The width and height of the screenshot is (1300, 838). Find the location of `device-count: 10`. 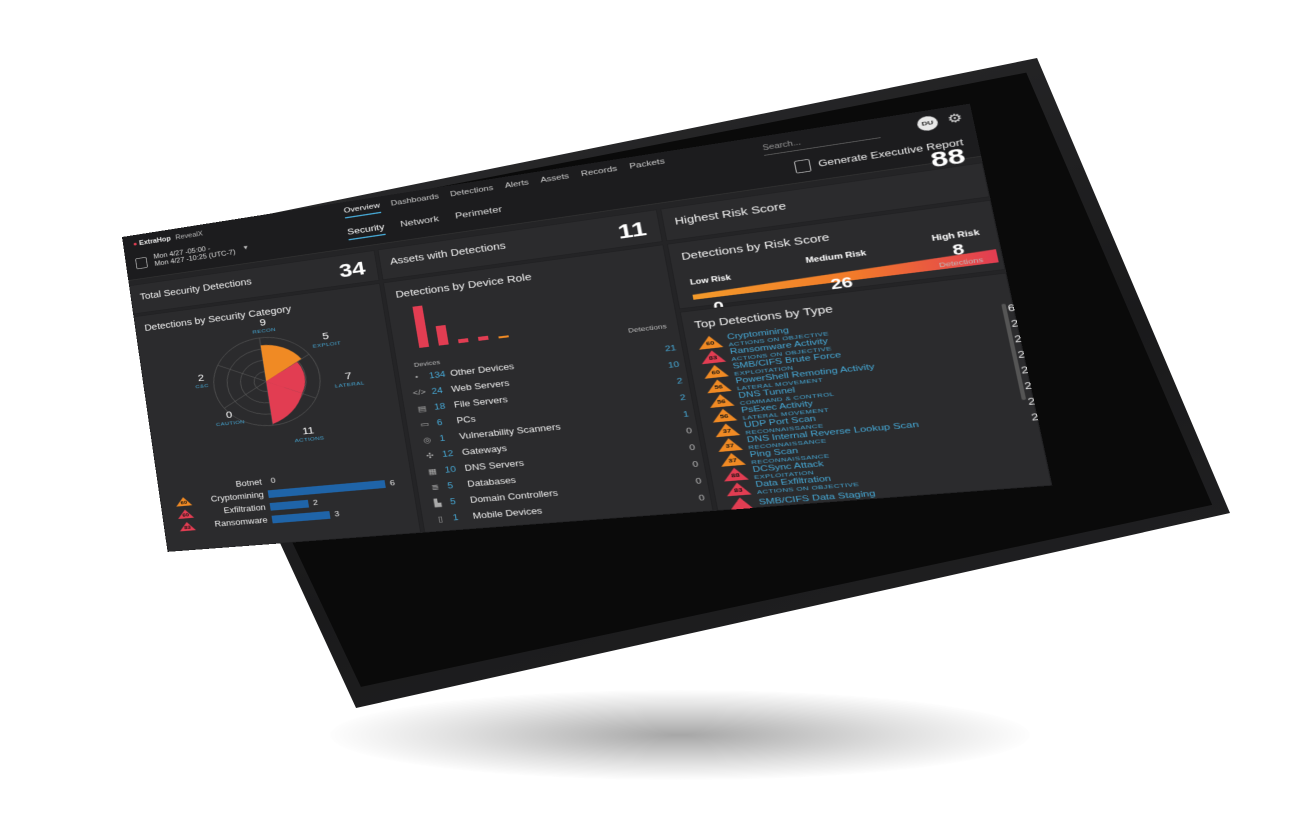

device-count: 10 is located at coordinates (450, 469).